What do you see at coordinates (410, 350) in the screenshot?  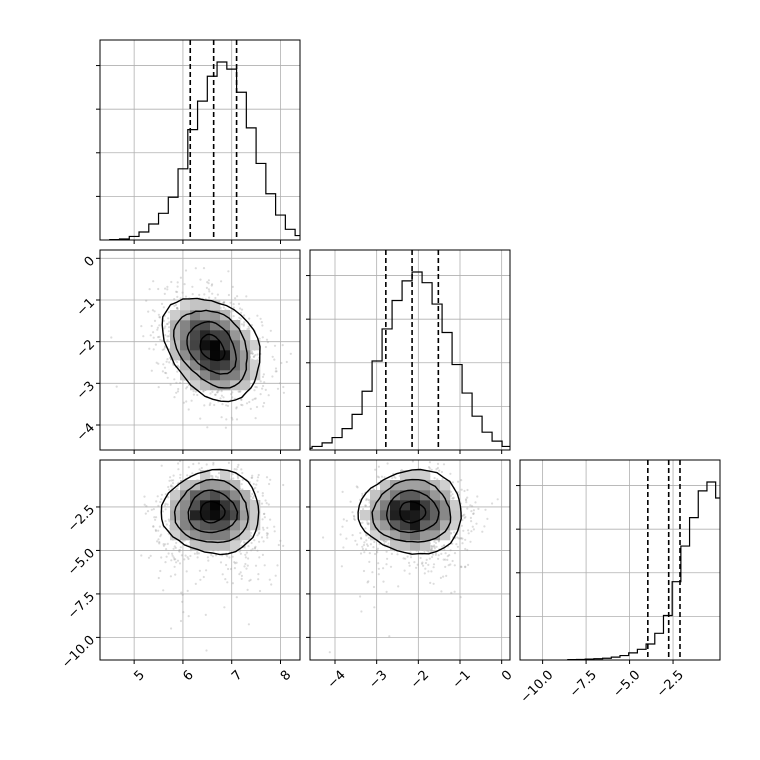 I see `panel-frame` at bounding box center [410, 350].